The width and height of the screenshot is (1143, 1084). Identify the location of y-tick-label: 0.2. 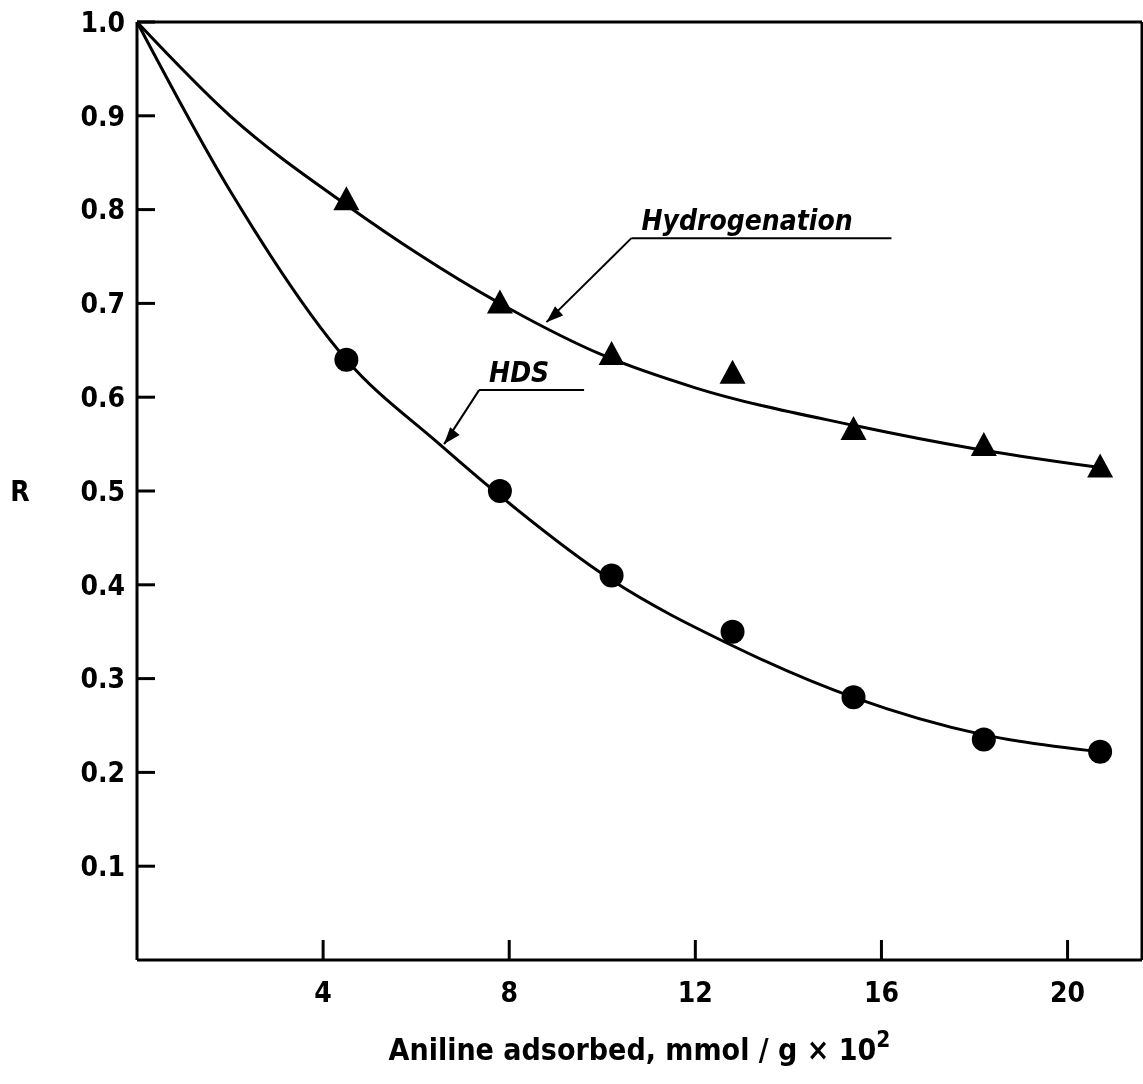
(102, 773).